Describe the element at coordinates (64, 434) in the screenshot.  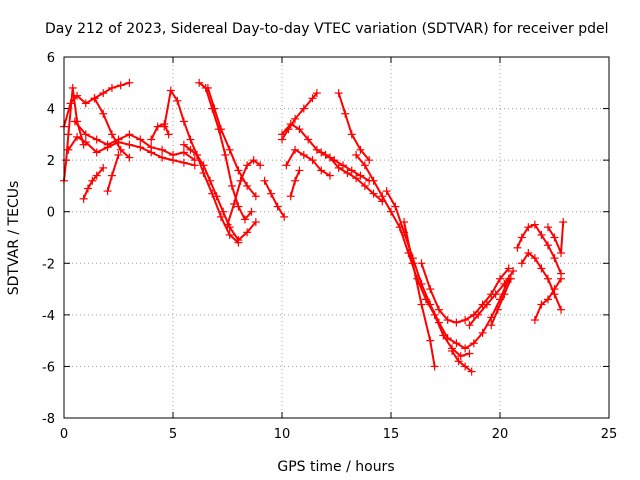
I see `x-tick-label: 0` at that location.